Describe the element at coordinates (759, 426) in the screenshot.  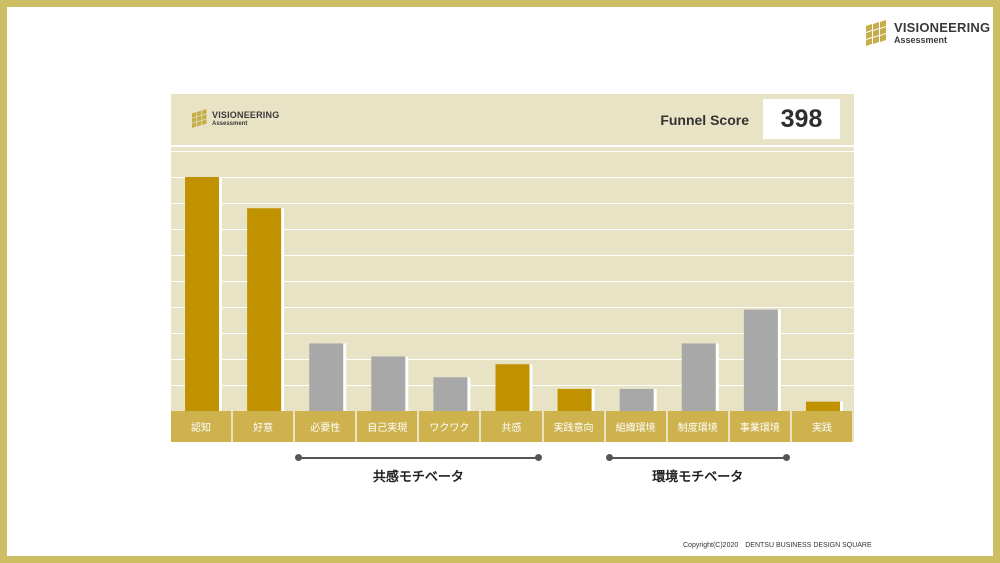
I see `category-label: 事業環境` at that location.